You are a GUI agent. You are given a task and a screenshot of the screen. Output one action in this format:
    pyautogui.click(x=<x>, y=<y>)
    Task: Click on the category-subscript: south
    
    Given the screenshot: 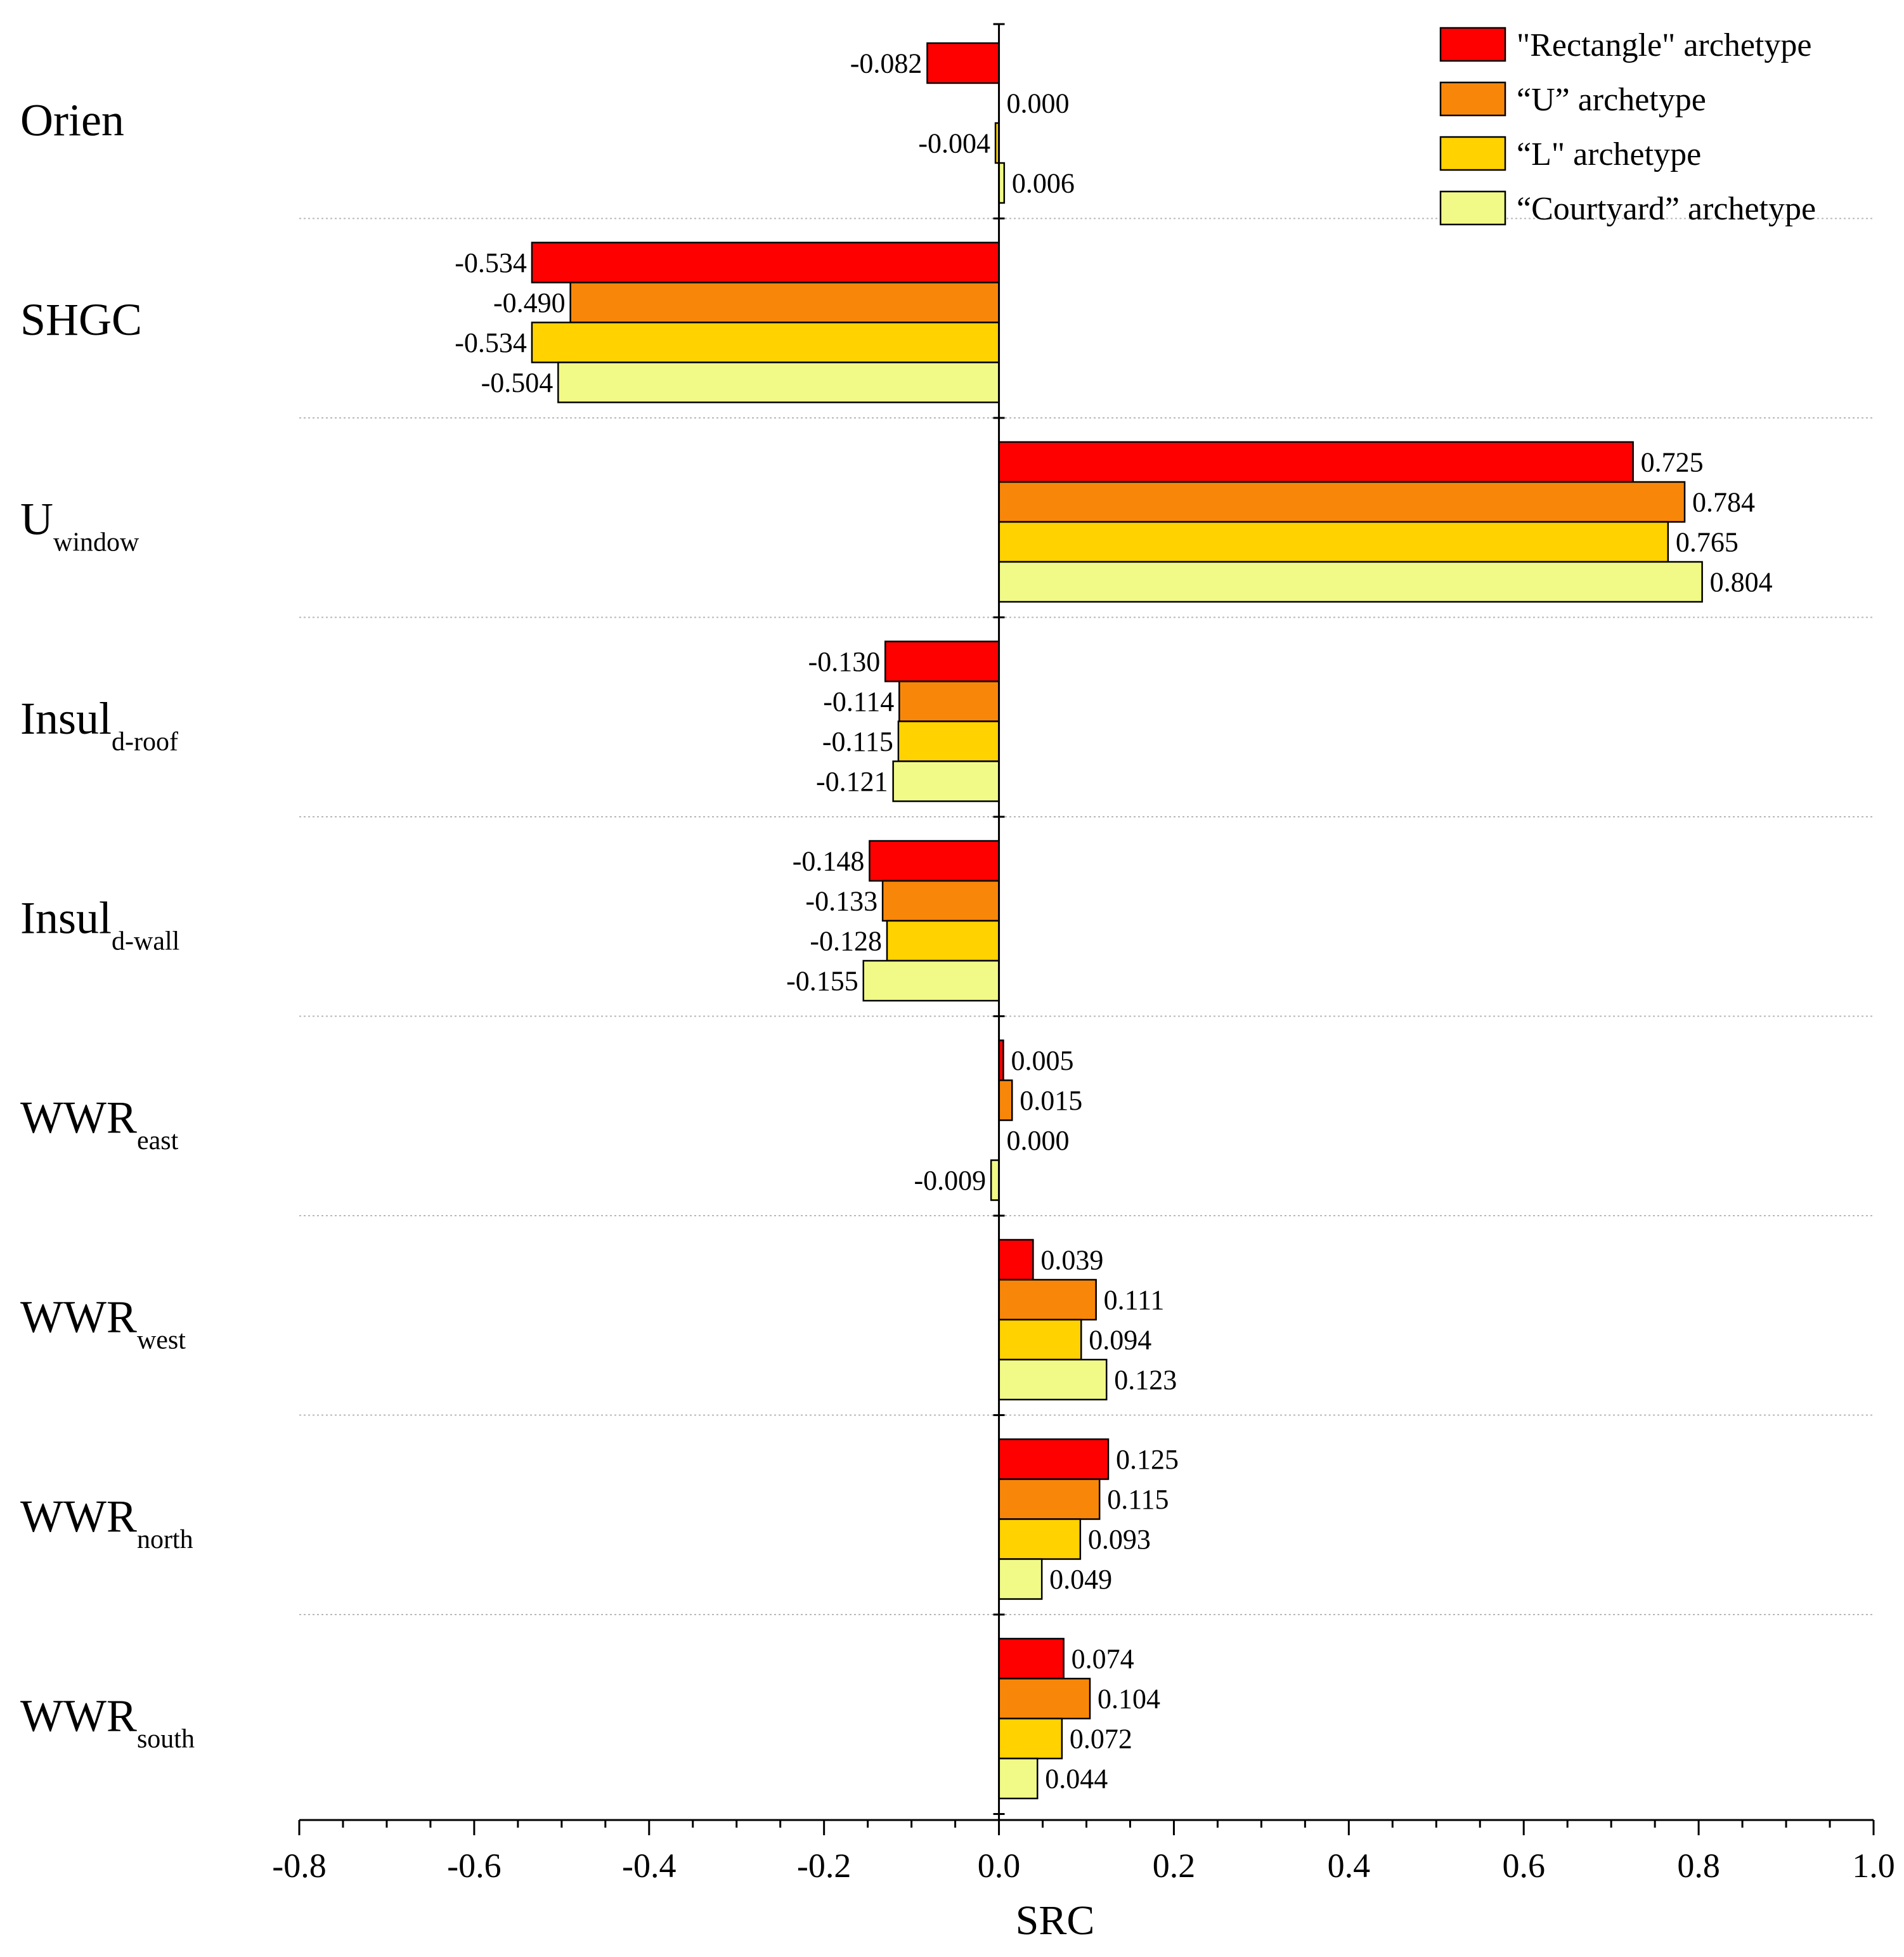 What is the action you would take?
    pyautogui.click(x=166, y=1738)
    